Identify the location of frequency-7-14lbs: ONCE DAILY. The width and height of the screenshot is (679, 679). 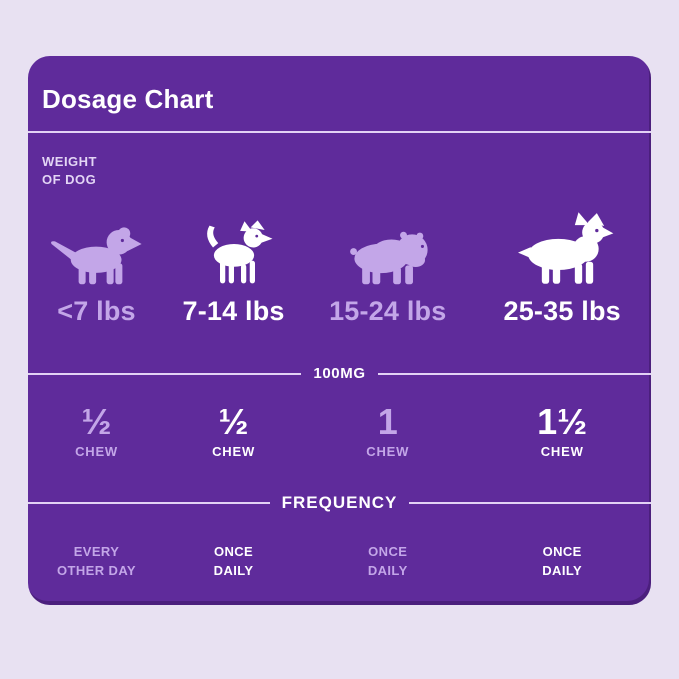
(233, 562).